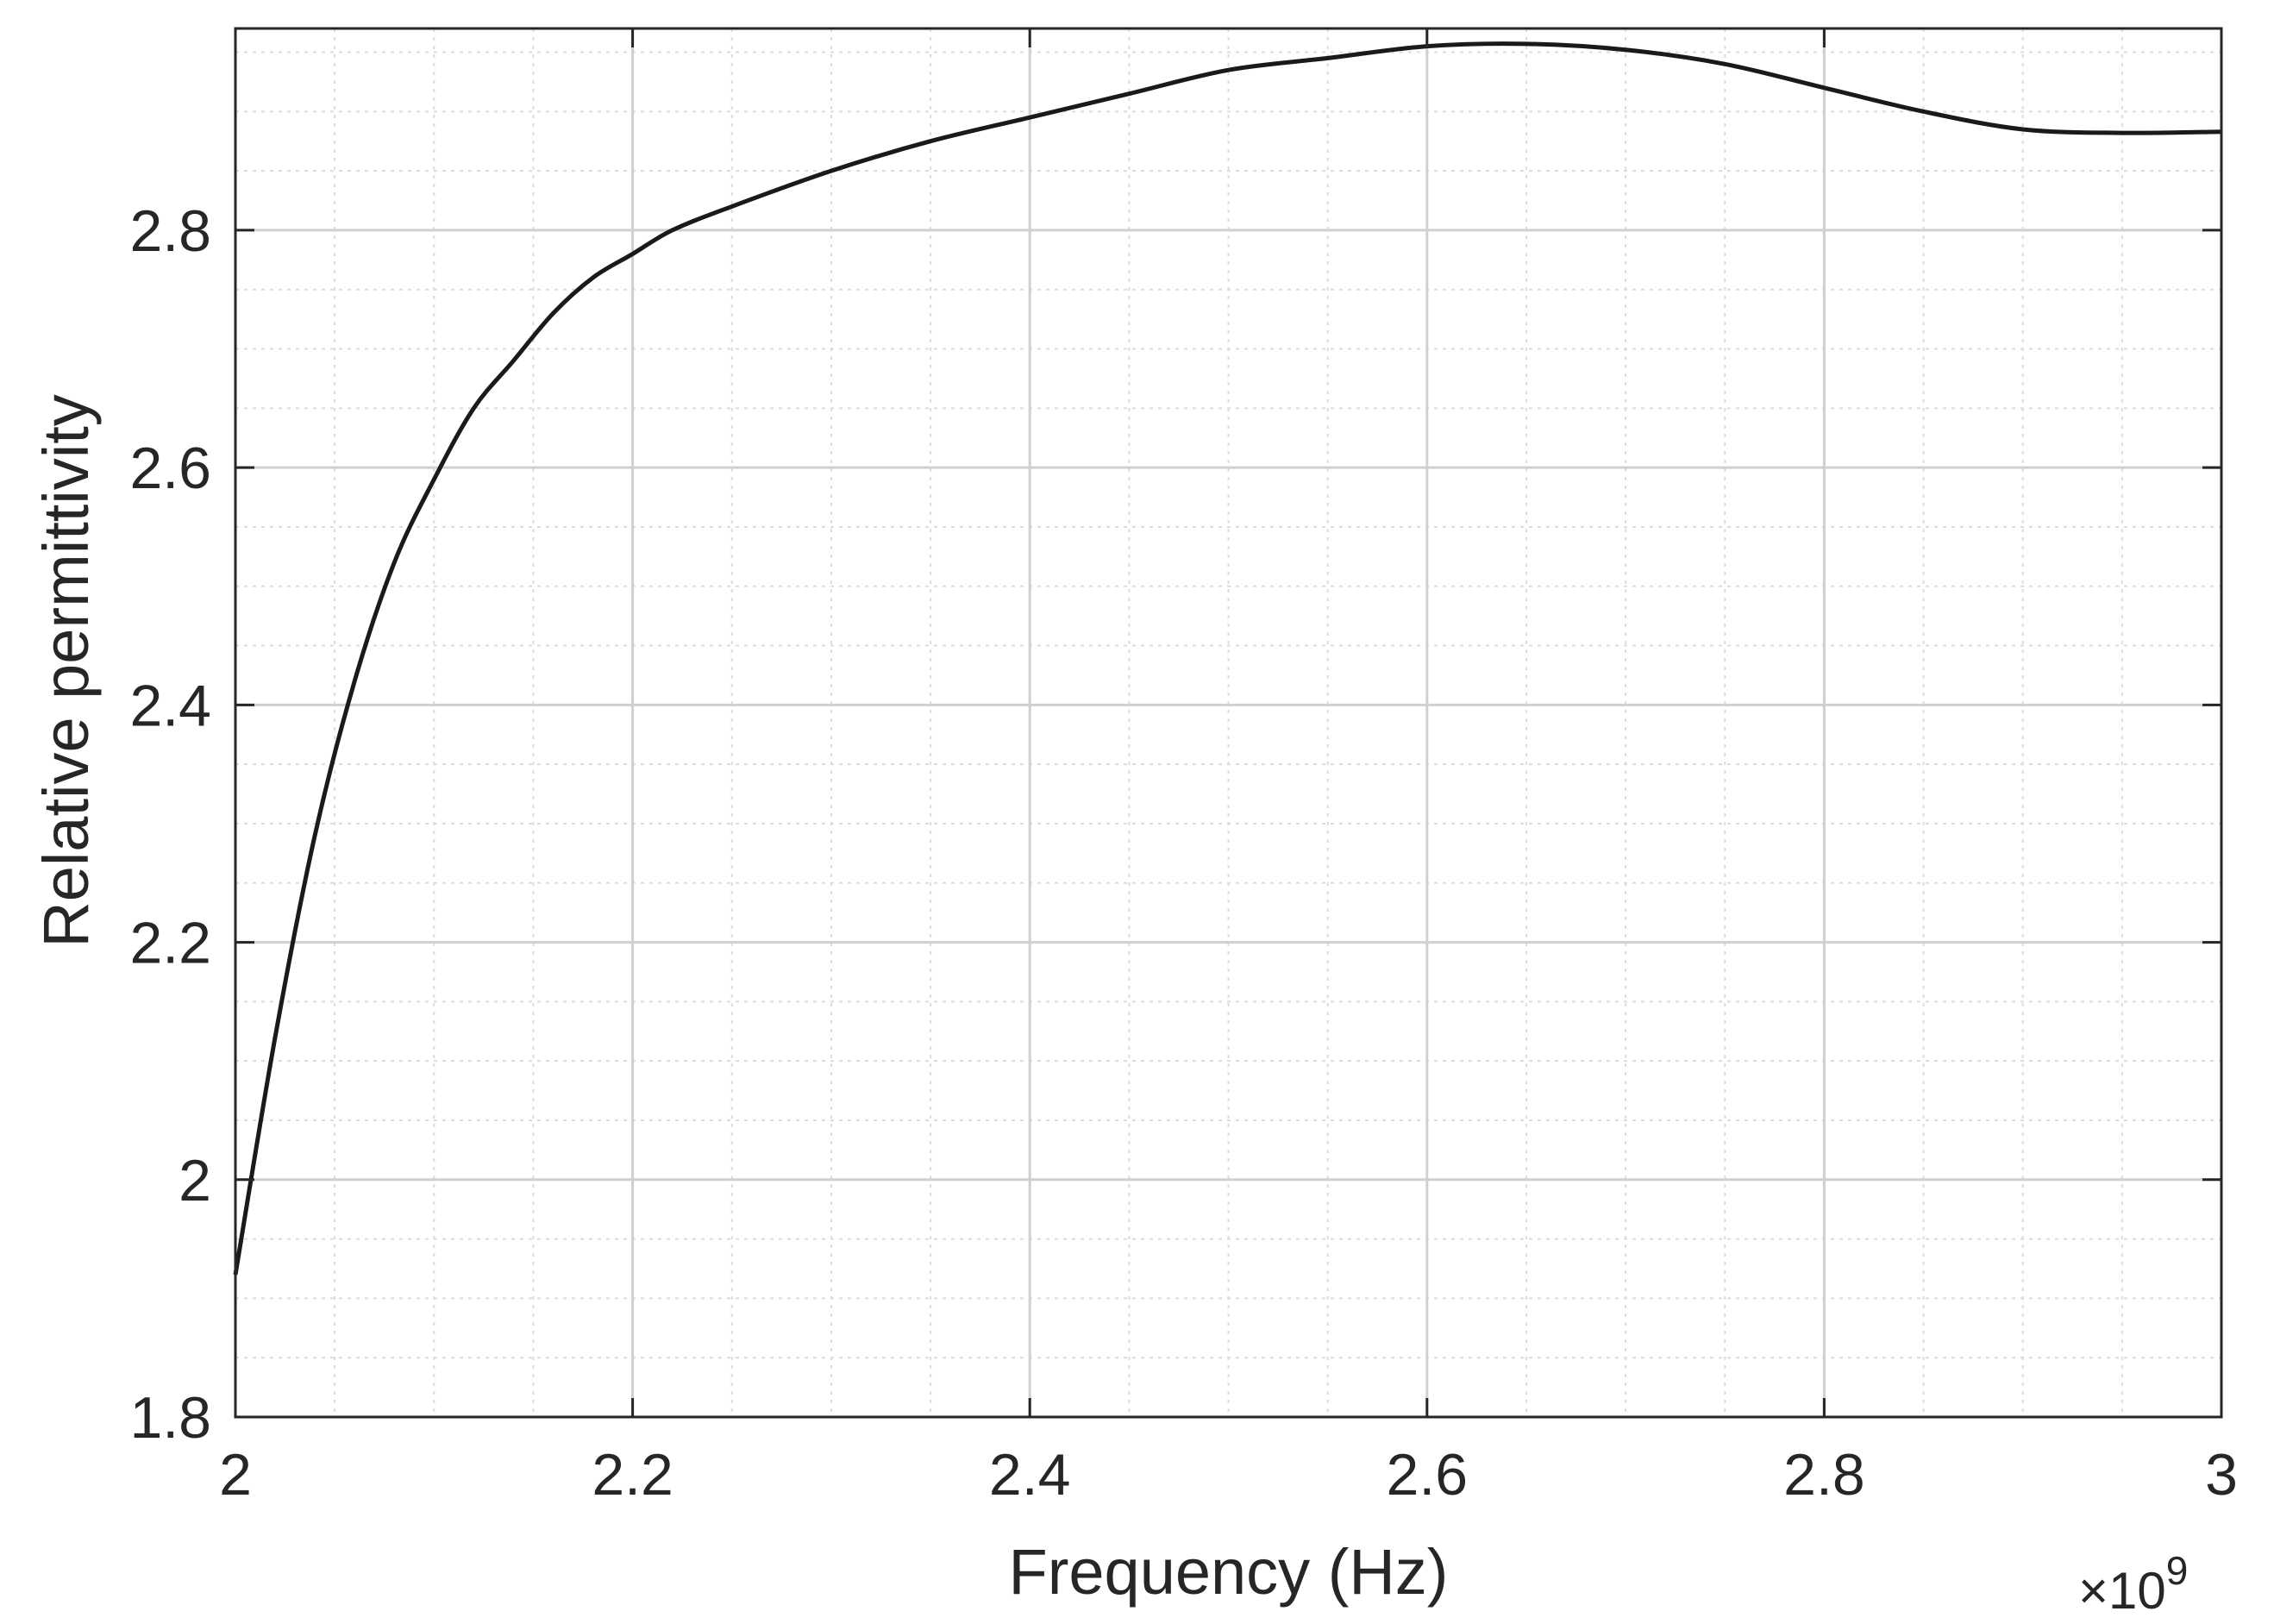 The image size is (2274, 1624). I want to click on y-axis-label: Relative permittivity, so click(66, 671).